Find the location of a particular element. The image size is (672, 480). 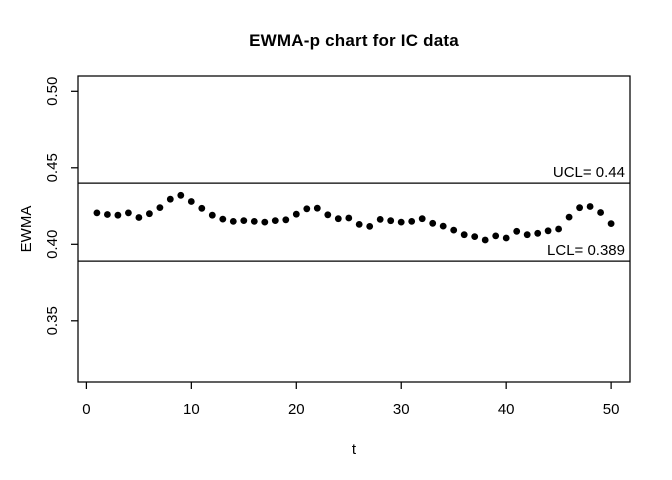

ucl-label: UCL= 0.44 is located at coordinates (589, 172).